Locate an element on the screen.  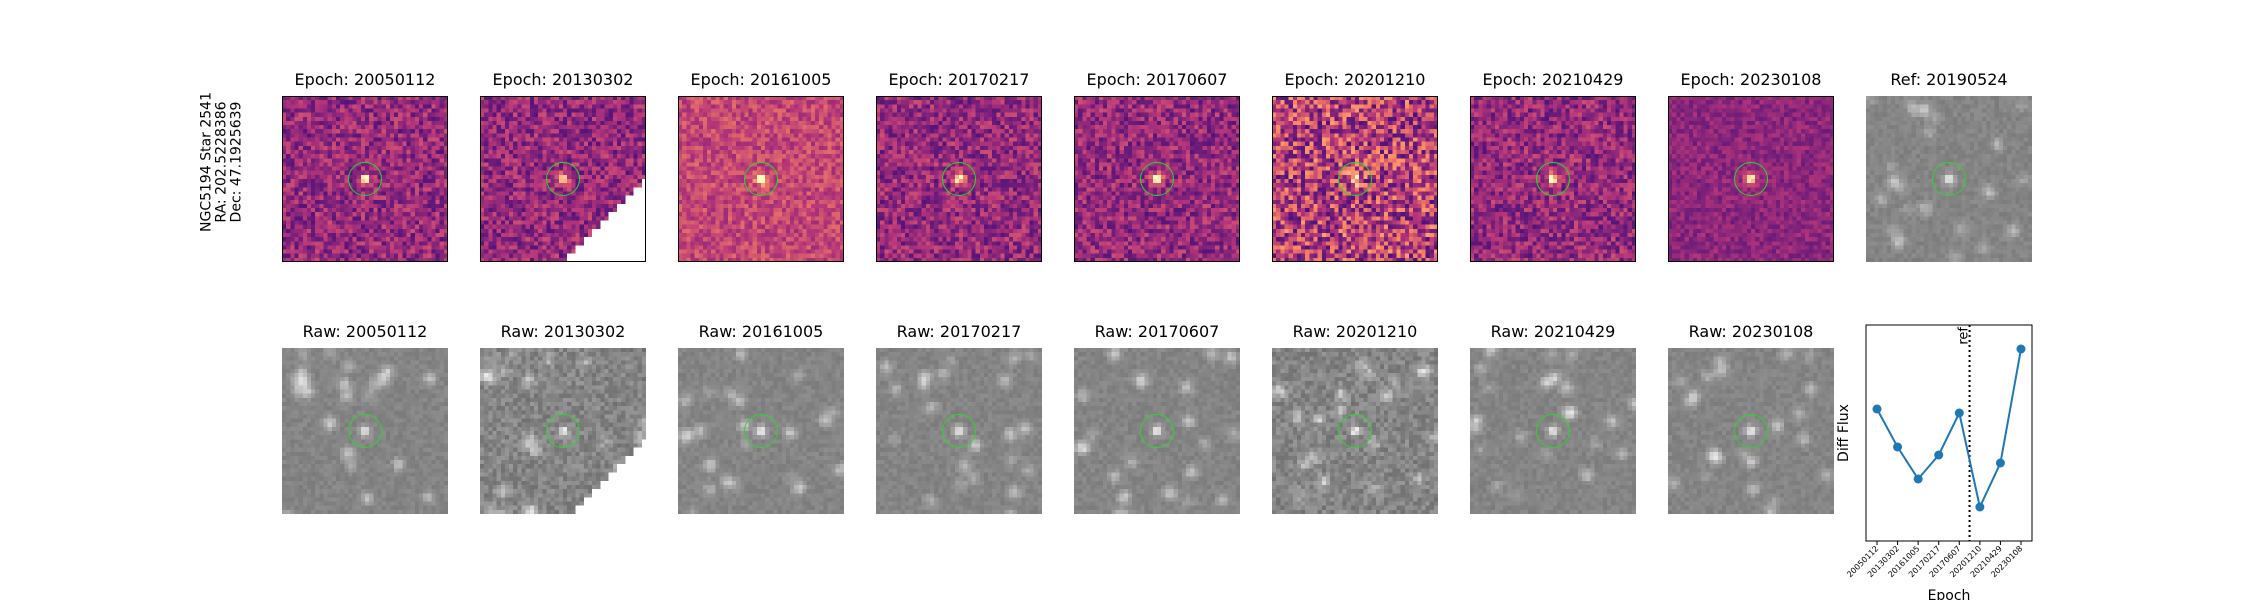
diff-title: Epoch: 20170217 is located at coordinates (959, 79).